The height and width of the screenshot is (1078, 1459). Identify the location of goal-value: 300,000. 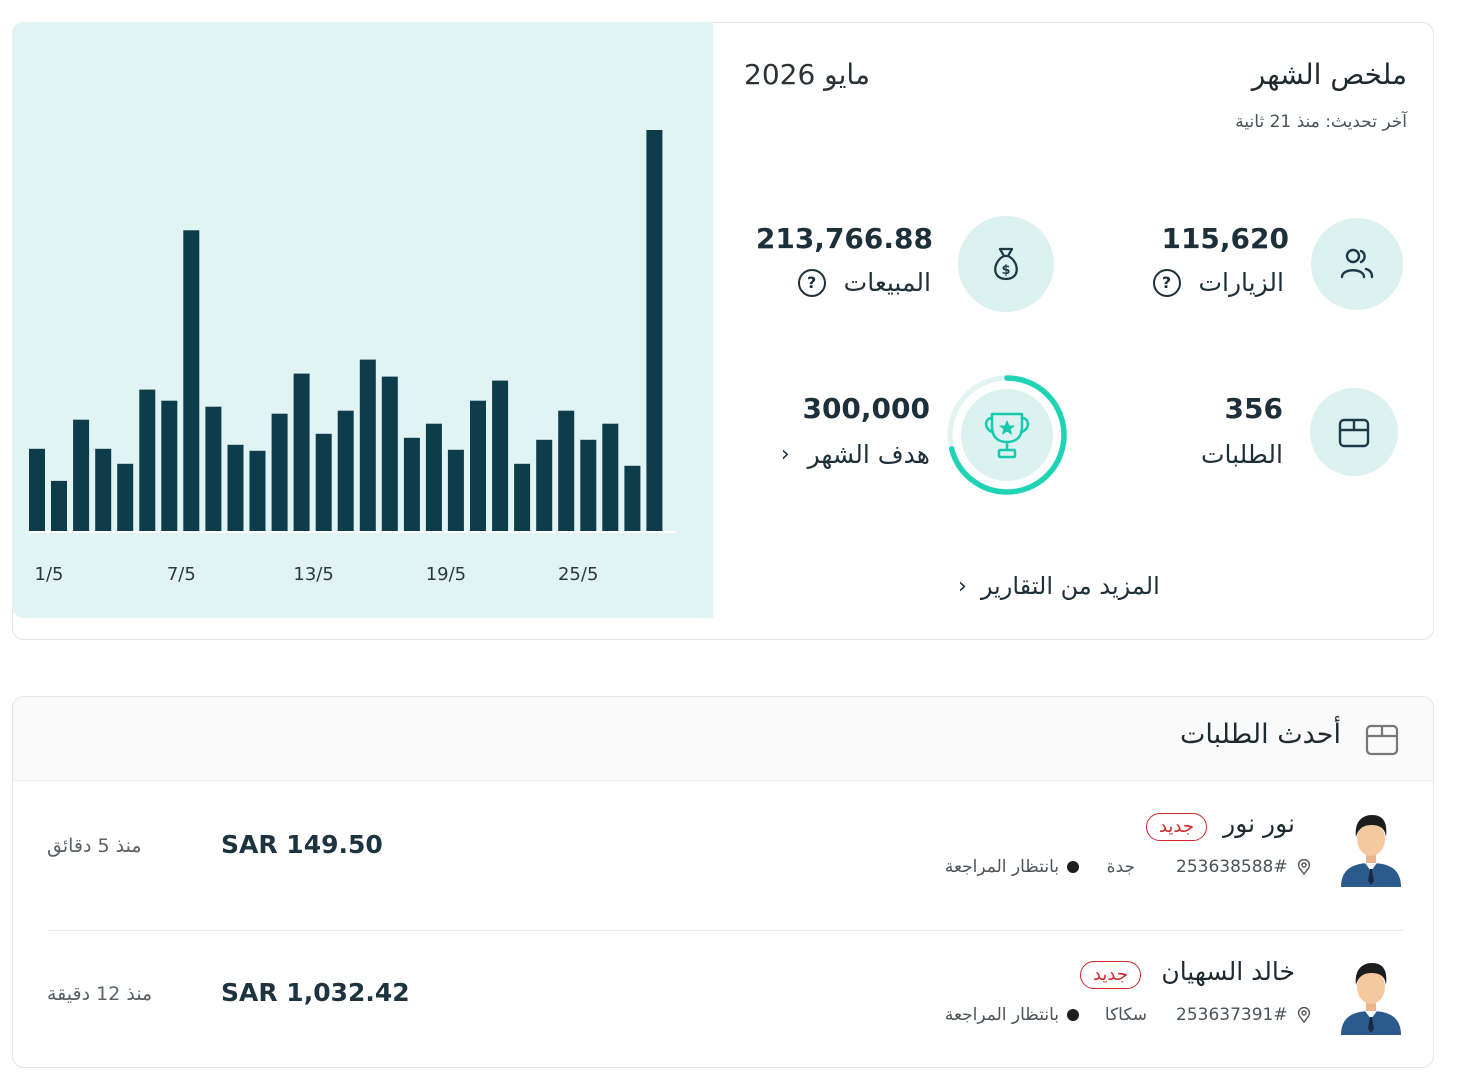
(866, 408).